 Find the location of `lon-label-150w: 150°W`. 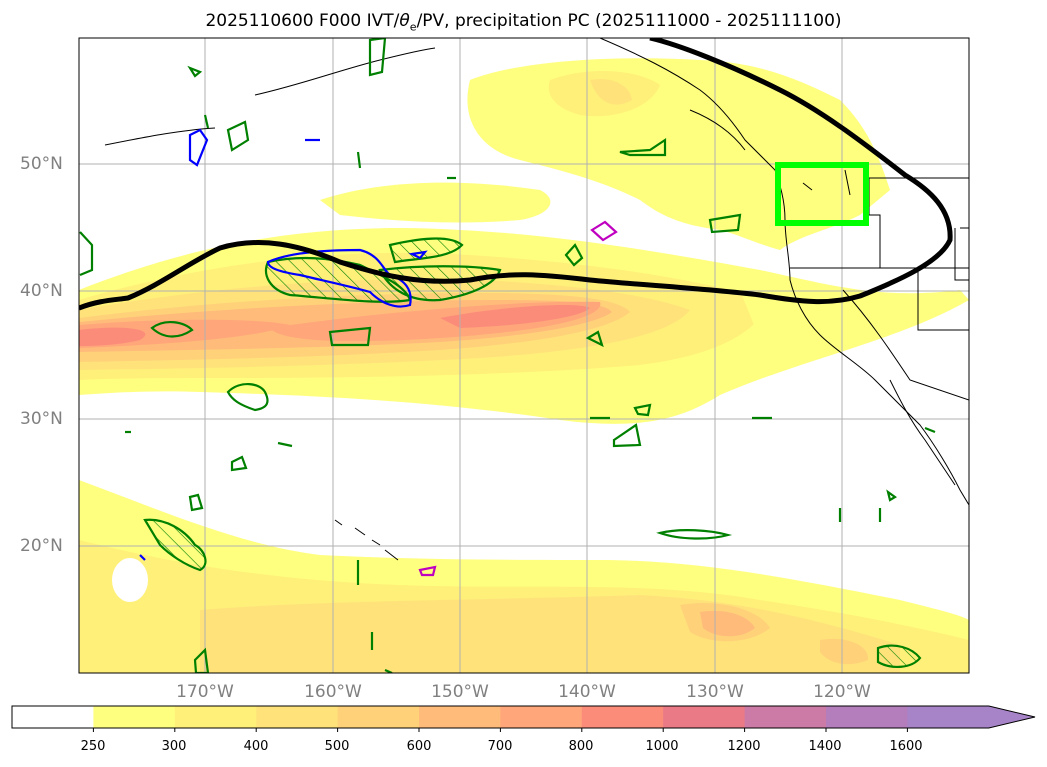

lon-label-150w: 150°W is located at coordinates (460, 692).